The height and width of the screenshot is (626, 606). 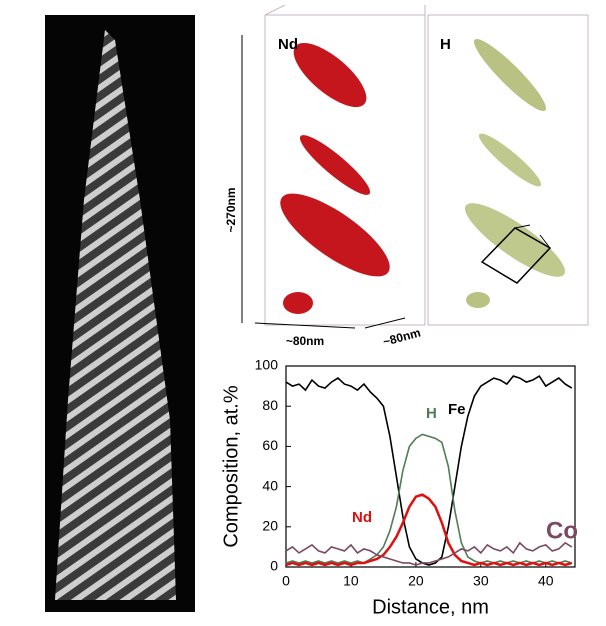 I want to click on x-tick-label: 30, so click(x=481, y=581).